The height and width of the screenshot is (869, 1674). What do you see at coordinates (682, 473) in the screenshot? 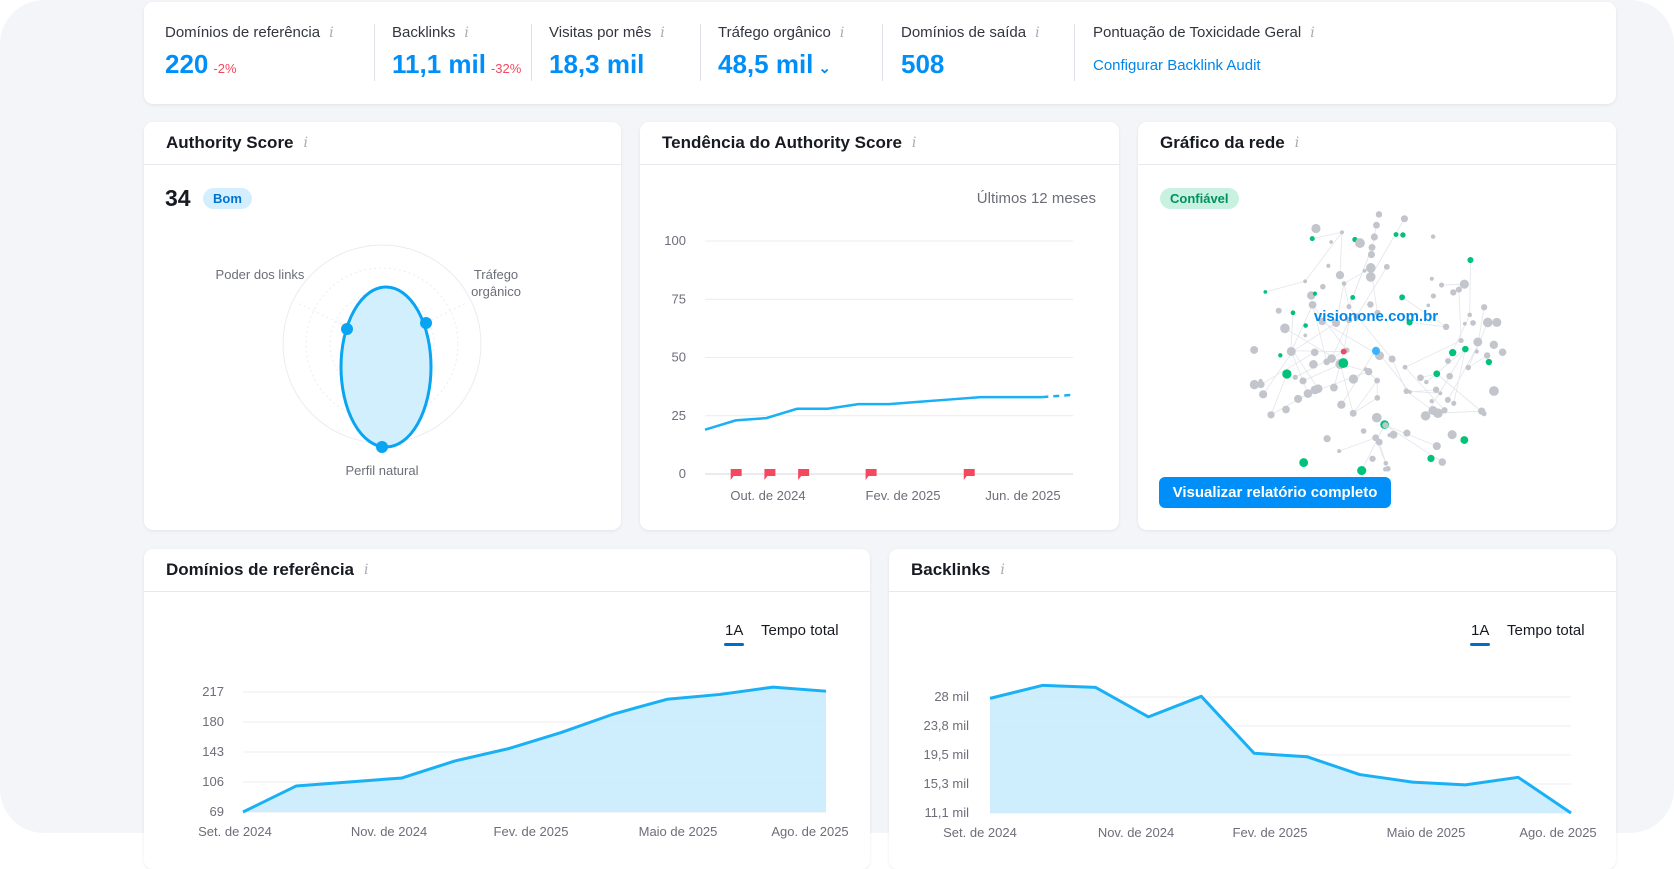
I see `y-tick-label: 0` at bounding box center [682, 473].